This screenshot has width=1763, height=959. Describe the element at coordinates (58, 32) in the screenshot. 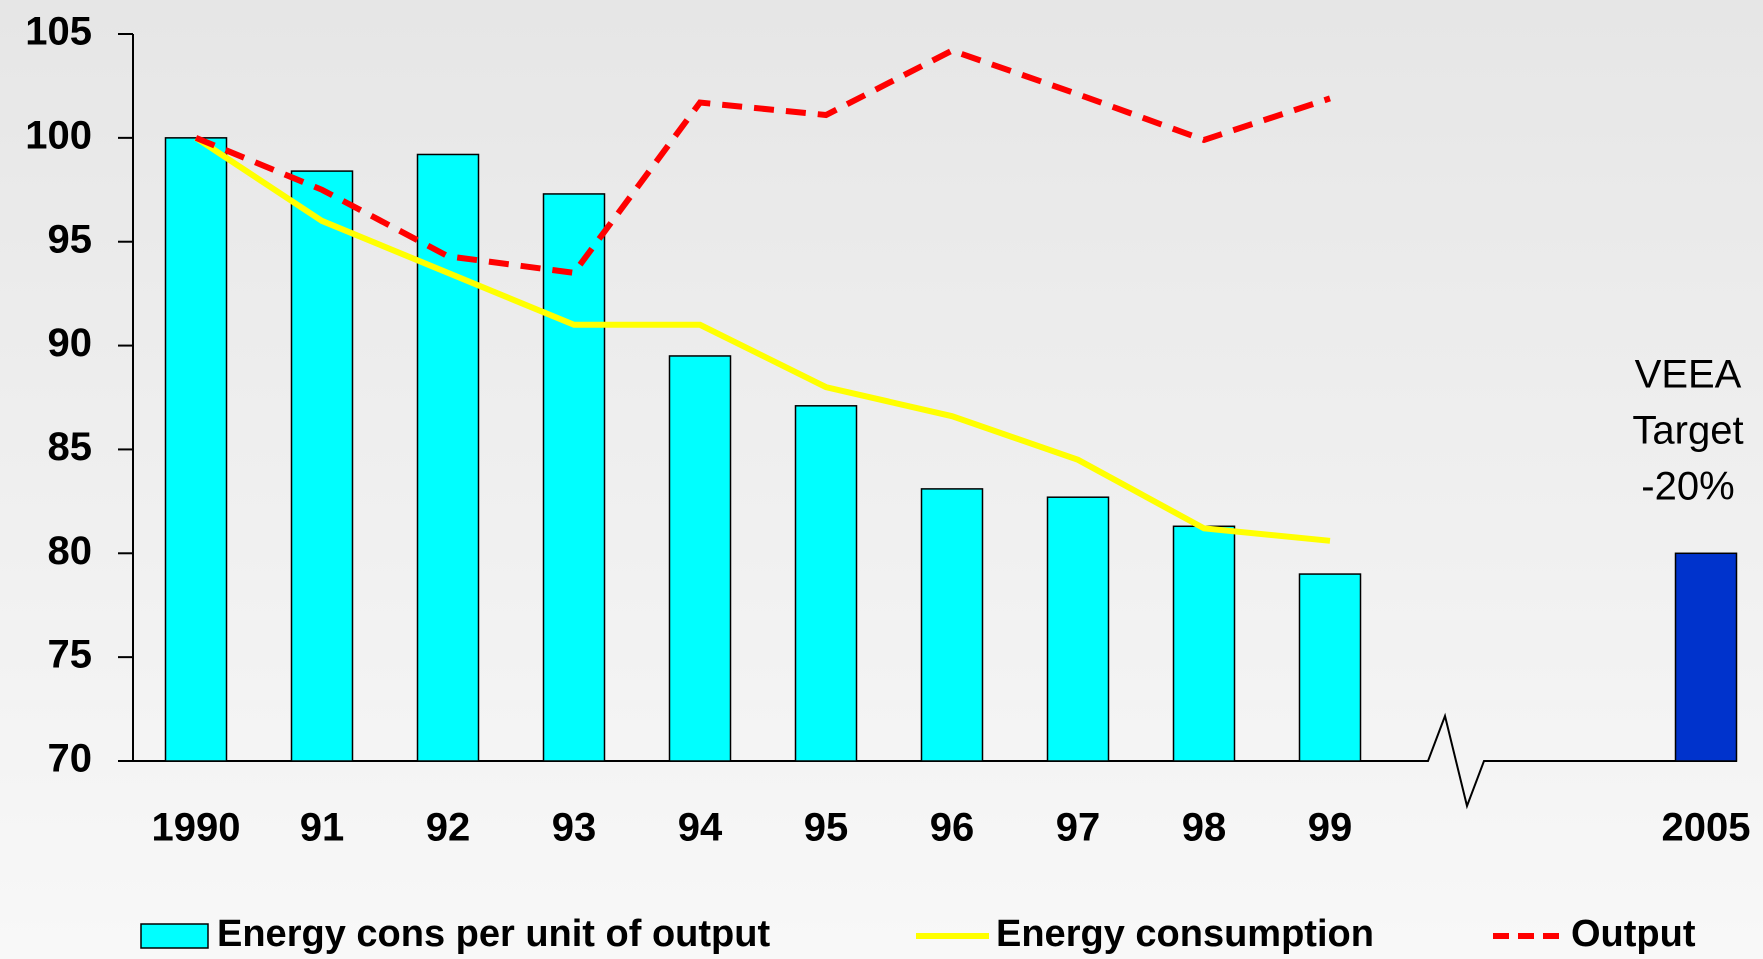

I see `y-tick-label: 105` at that location.